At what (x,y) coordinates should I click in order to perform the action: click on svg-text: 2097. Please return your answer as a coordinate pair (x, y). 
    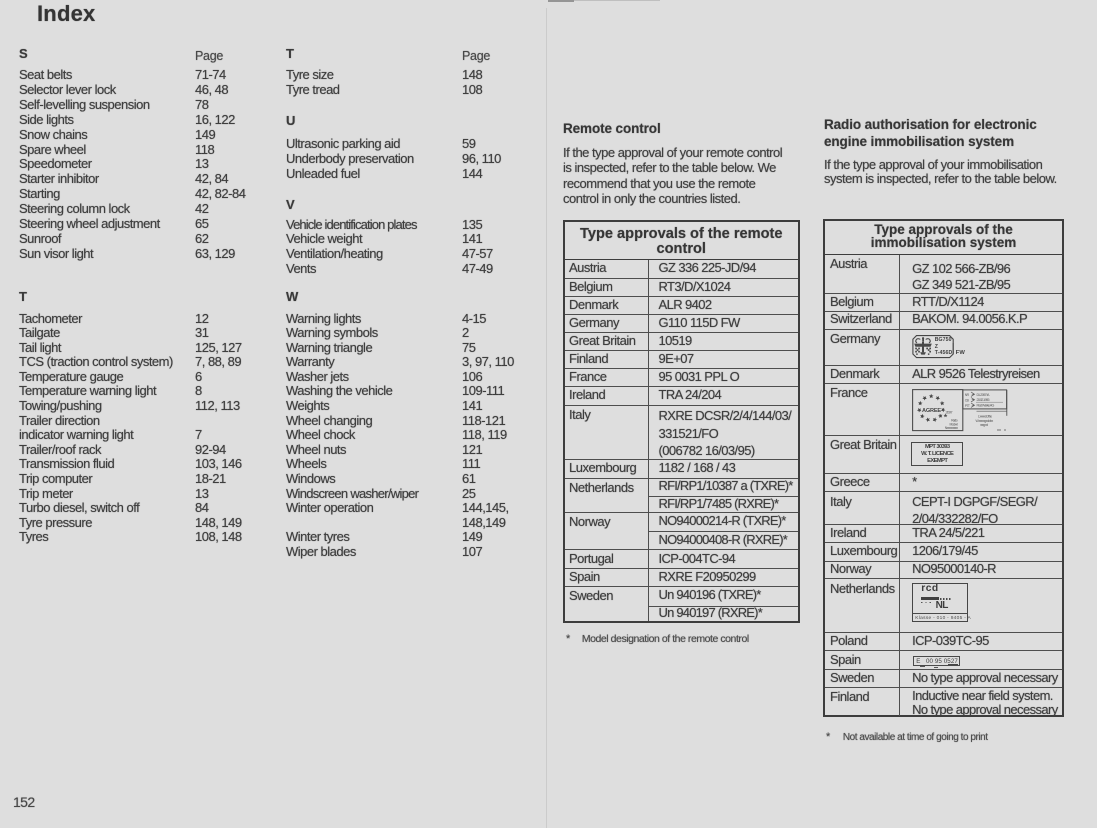
    Looking at the image, I should click on (949, 412).